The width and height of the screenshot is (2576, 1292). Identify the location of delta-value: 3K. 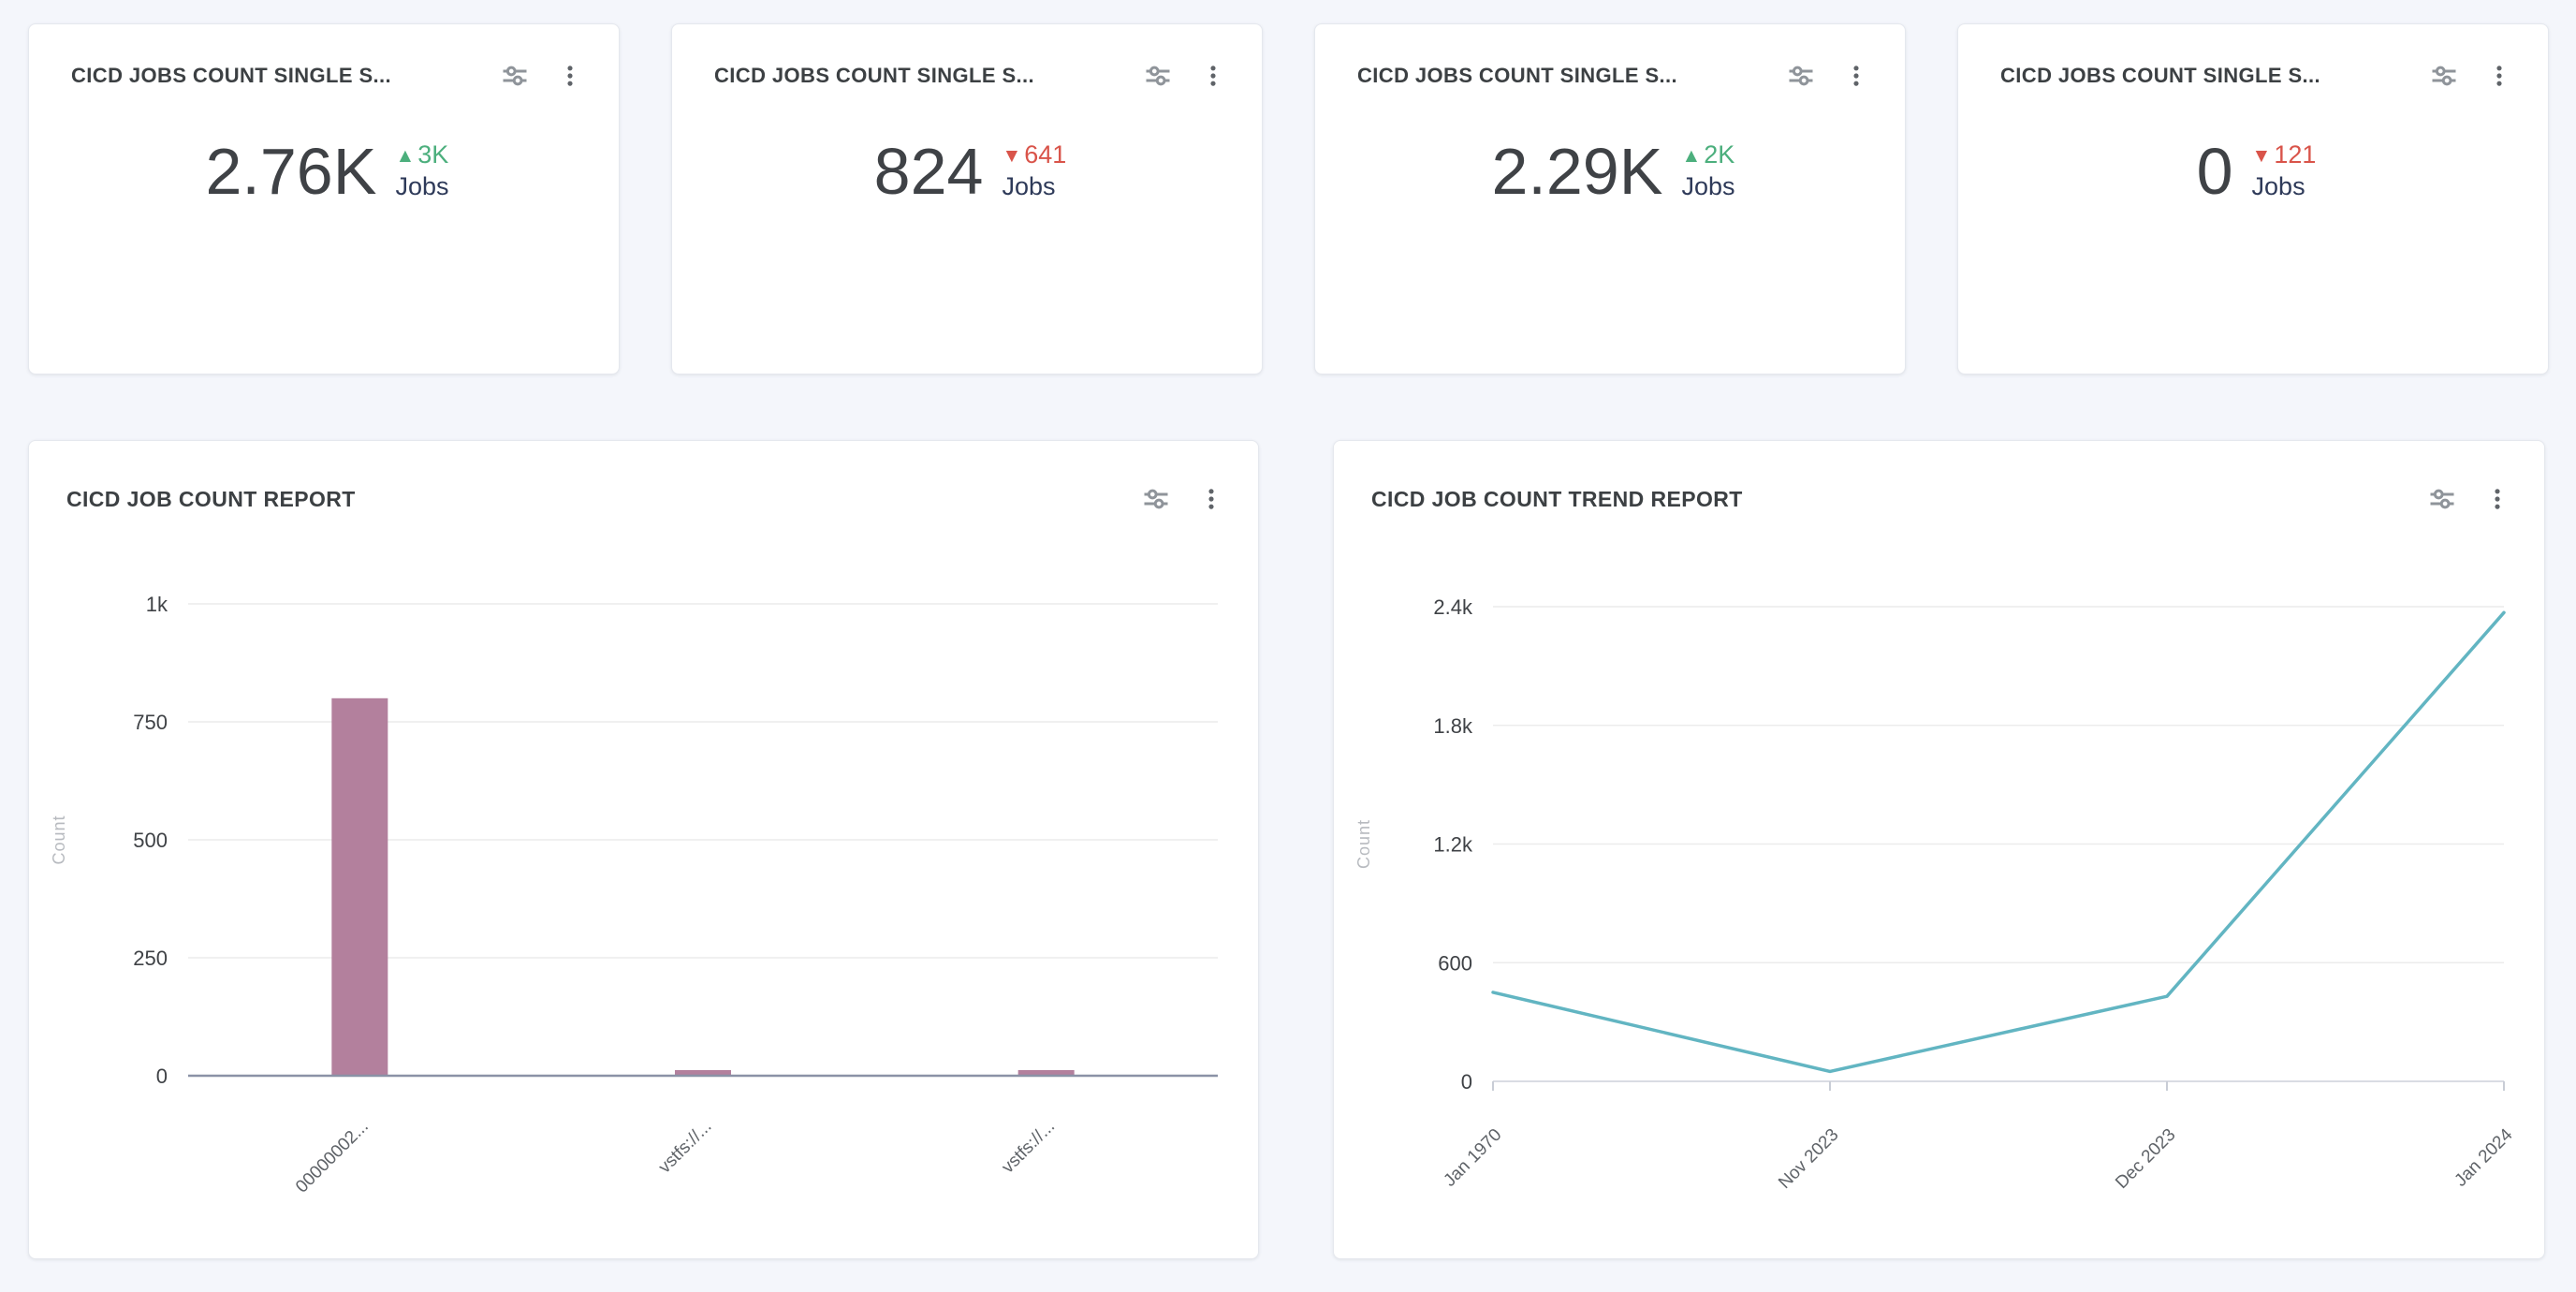
(433, 154).